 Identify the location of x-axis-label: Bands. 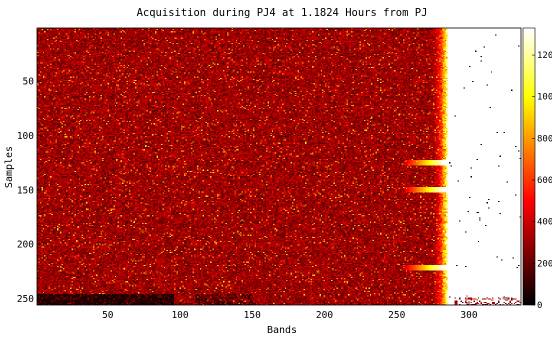
(282, 329).